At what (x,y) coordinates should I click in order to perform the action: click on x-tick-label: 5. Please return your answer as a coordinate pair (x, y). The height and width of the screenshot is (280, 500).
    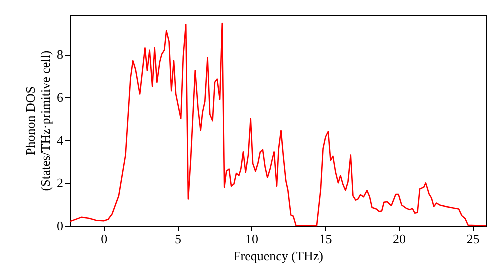
    Looking at the image, I should click on (178, 239).